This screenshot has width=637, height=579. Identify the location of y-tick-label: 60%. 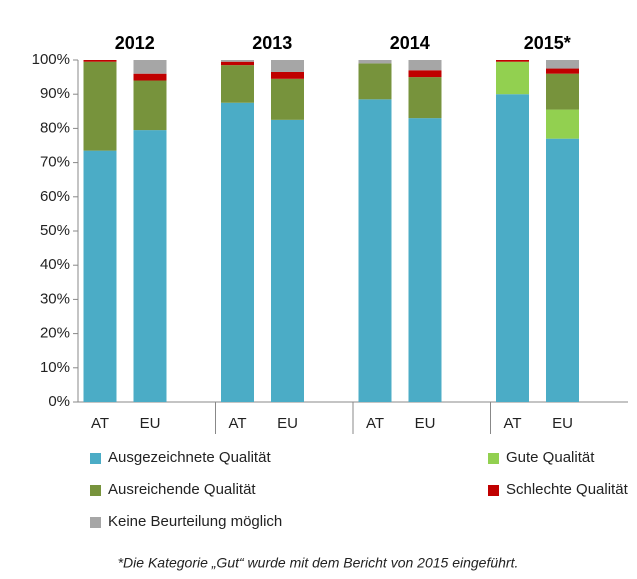
(55, 196).